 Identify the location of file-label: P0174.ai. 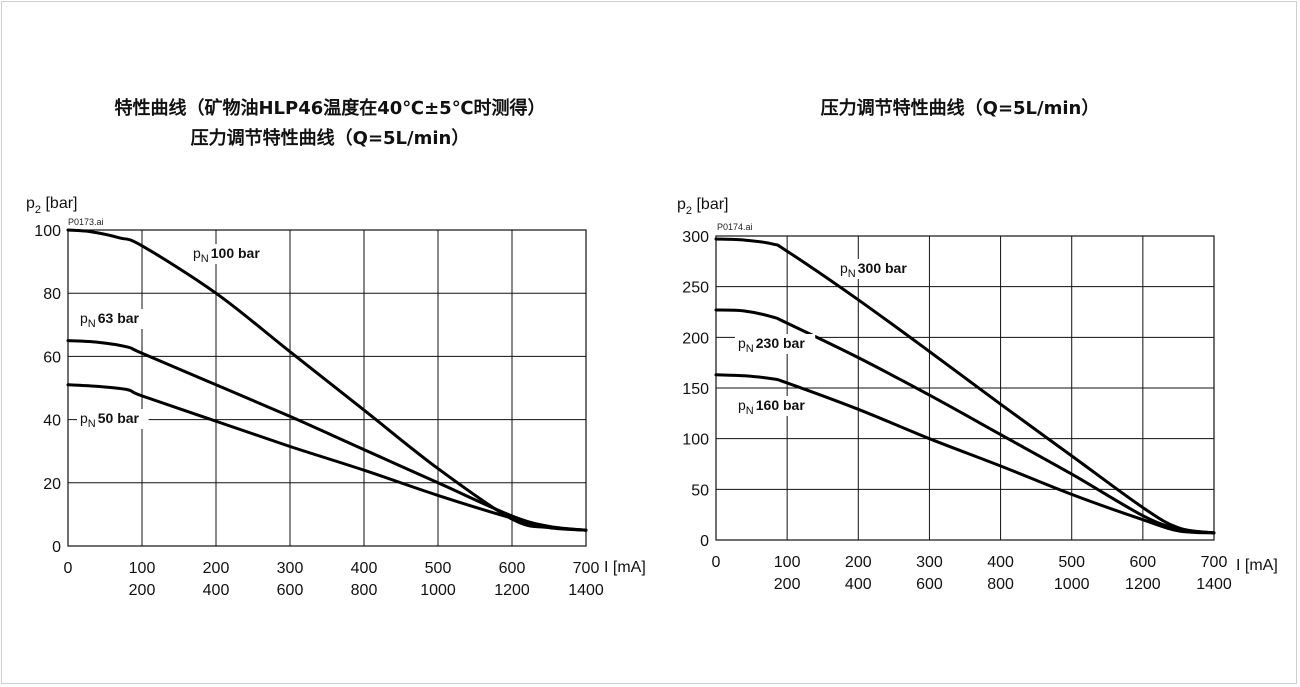
(735, 227).